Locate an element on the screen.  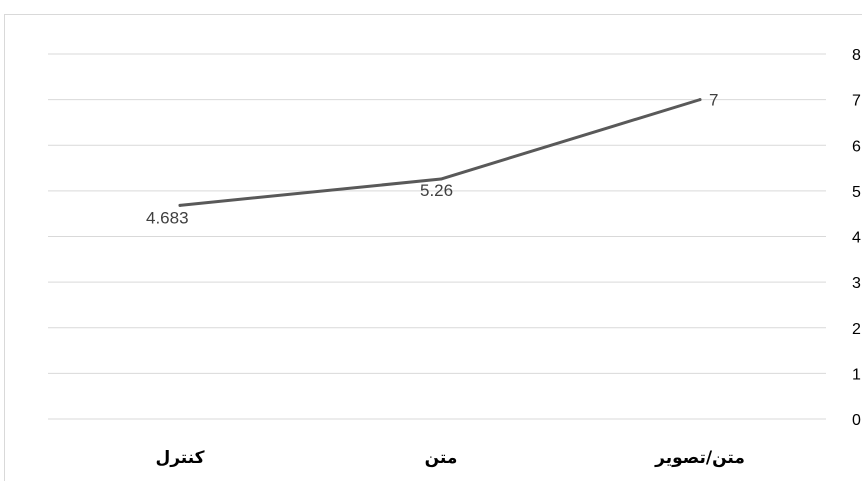
y-tick-label: 3 is located at coordinates (856, 283).